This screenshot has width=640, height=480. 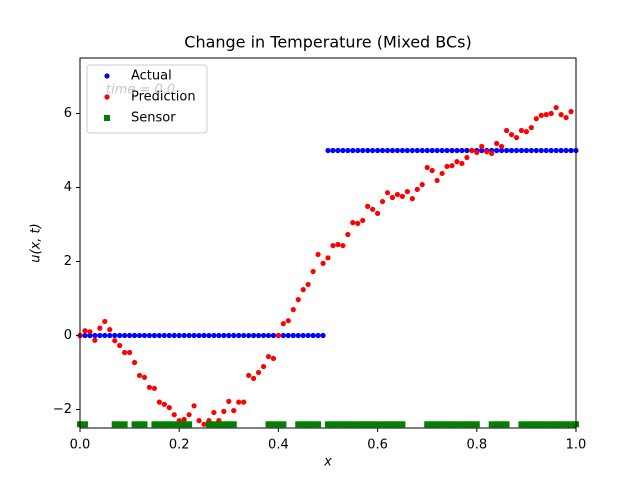 I want to click on legend: Actual Prediction Sensor, so click(x=147, y=99).